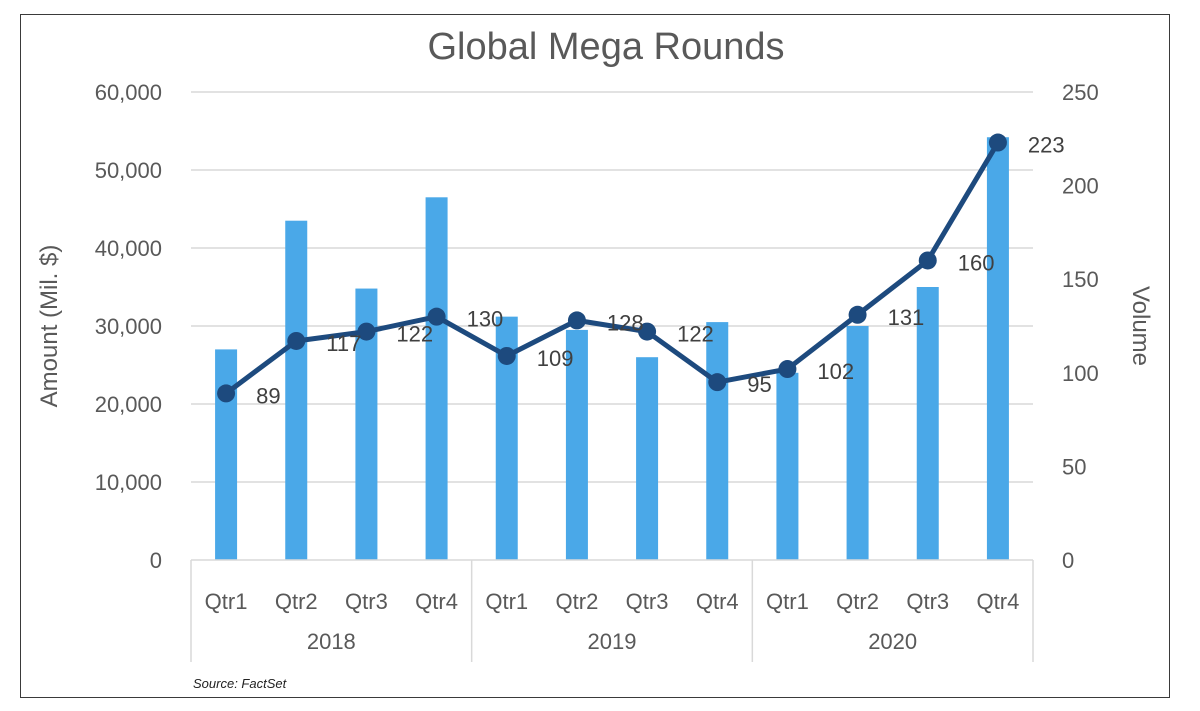 The image size is (1200, 711). Describe the element at coordinates (128, 248) in the screenshot. I see `y-tick-label: 40,000` at that location.